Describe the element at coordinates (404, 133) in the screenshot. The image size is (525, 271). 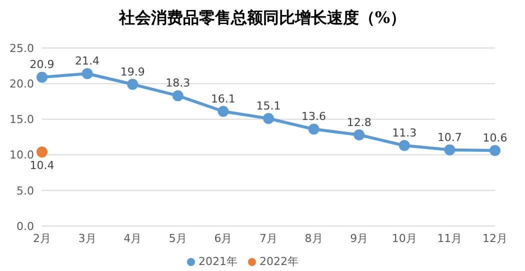
I see `data-label: 11.3` at that location.